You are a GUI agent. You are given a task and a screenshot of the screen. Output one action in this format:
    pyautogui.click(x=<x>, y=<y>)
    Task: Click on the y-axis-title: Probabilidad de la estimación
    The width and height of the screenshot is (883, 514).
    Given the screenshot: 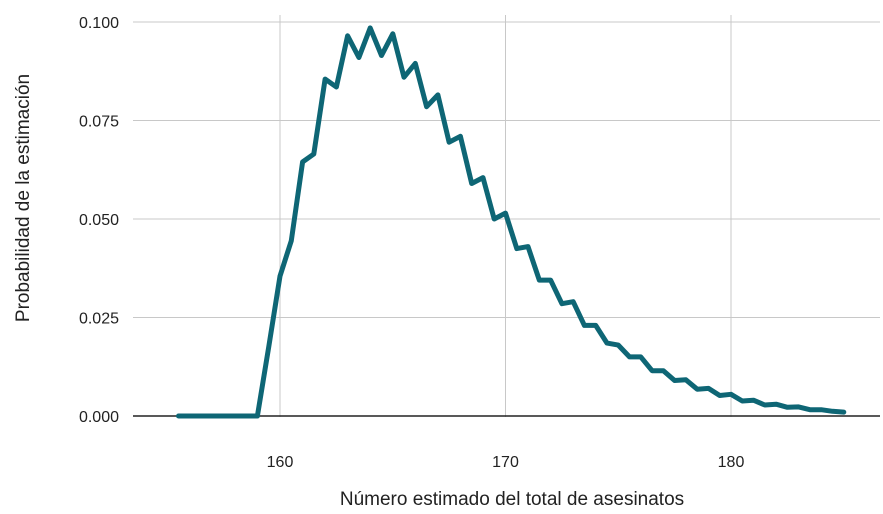 What is the action you would take?
    pyautogui.click(x=23, y=198)
    